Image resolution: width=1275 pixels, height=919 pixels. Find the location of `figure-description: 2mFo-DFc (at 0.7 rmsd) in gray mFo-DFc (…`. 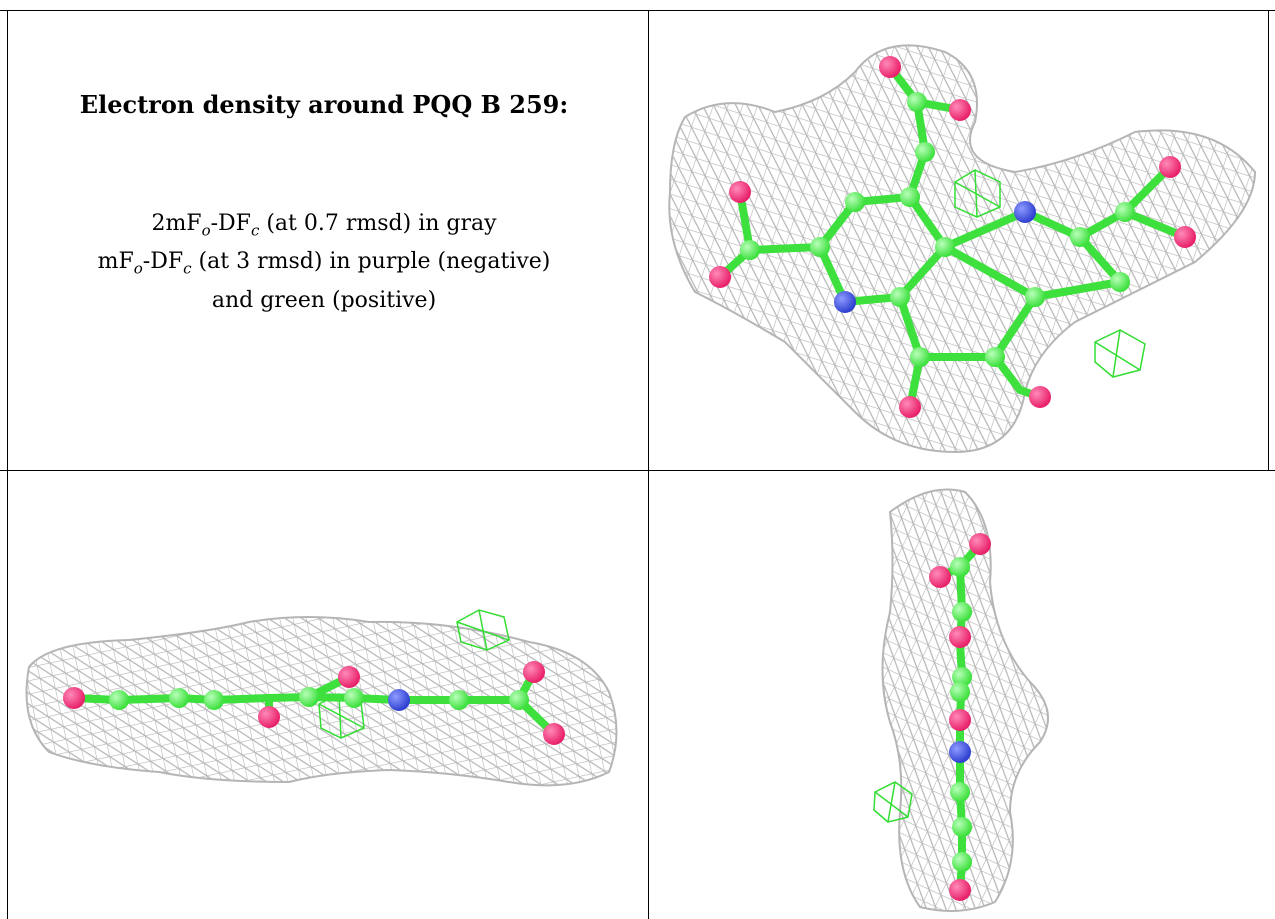

figure-description: 2mFo-DFc (at 0.7 rmsd) in gray mFo-DFc (… is located at coordinates (324, 262).